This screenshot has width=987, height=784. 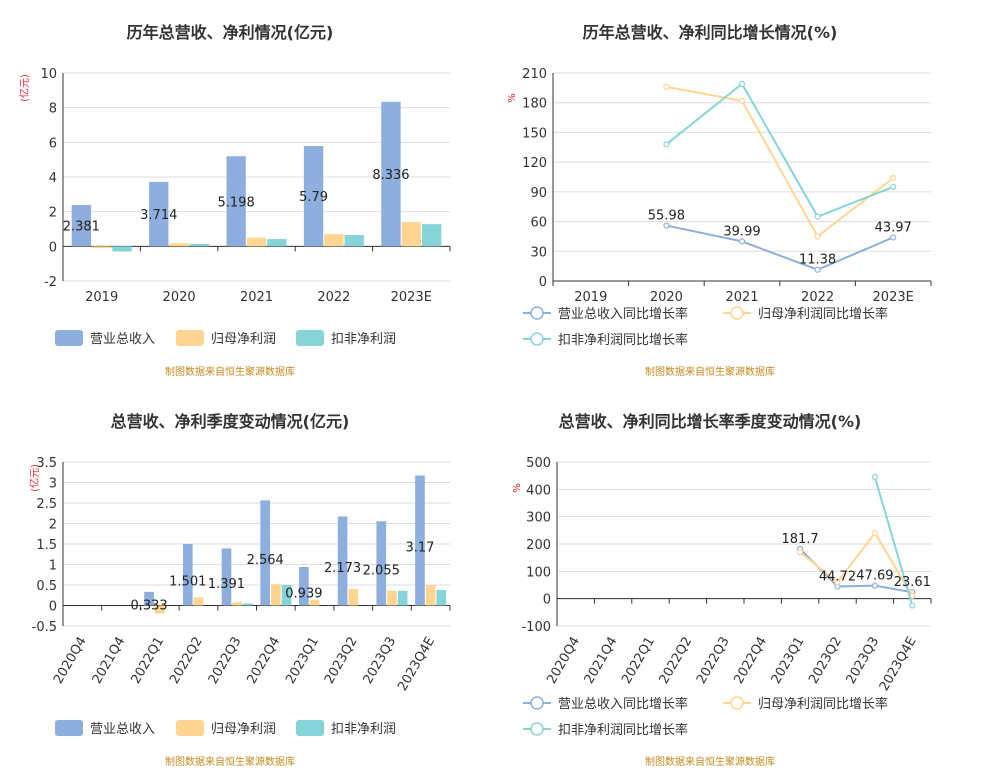 I want to click on annual-amount-bar-s0-2023e, so click(x=391, y=174).